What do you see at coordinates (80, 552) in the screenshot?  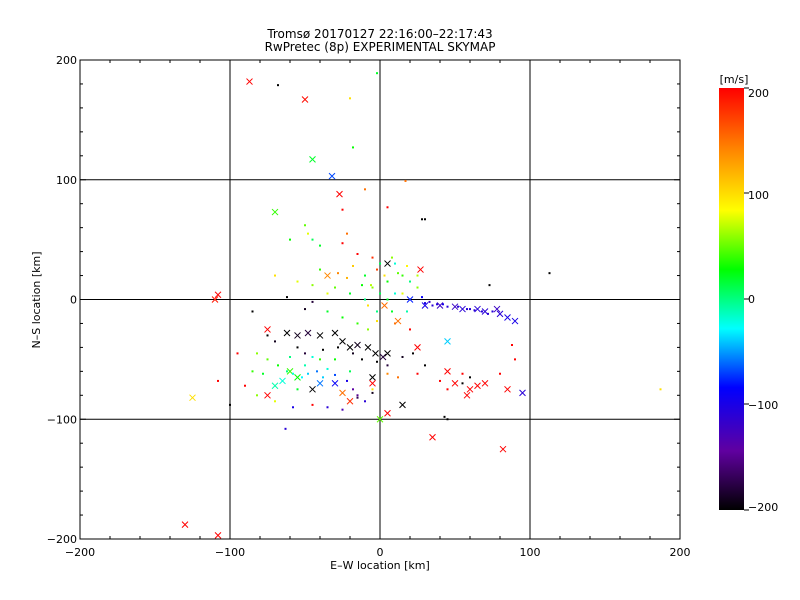 I see `x-tick-label: −200` at bounding box center [80, 552].